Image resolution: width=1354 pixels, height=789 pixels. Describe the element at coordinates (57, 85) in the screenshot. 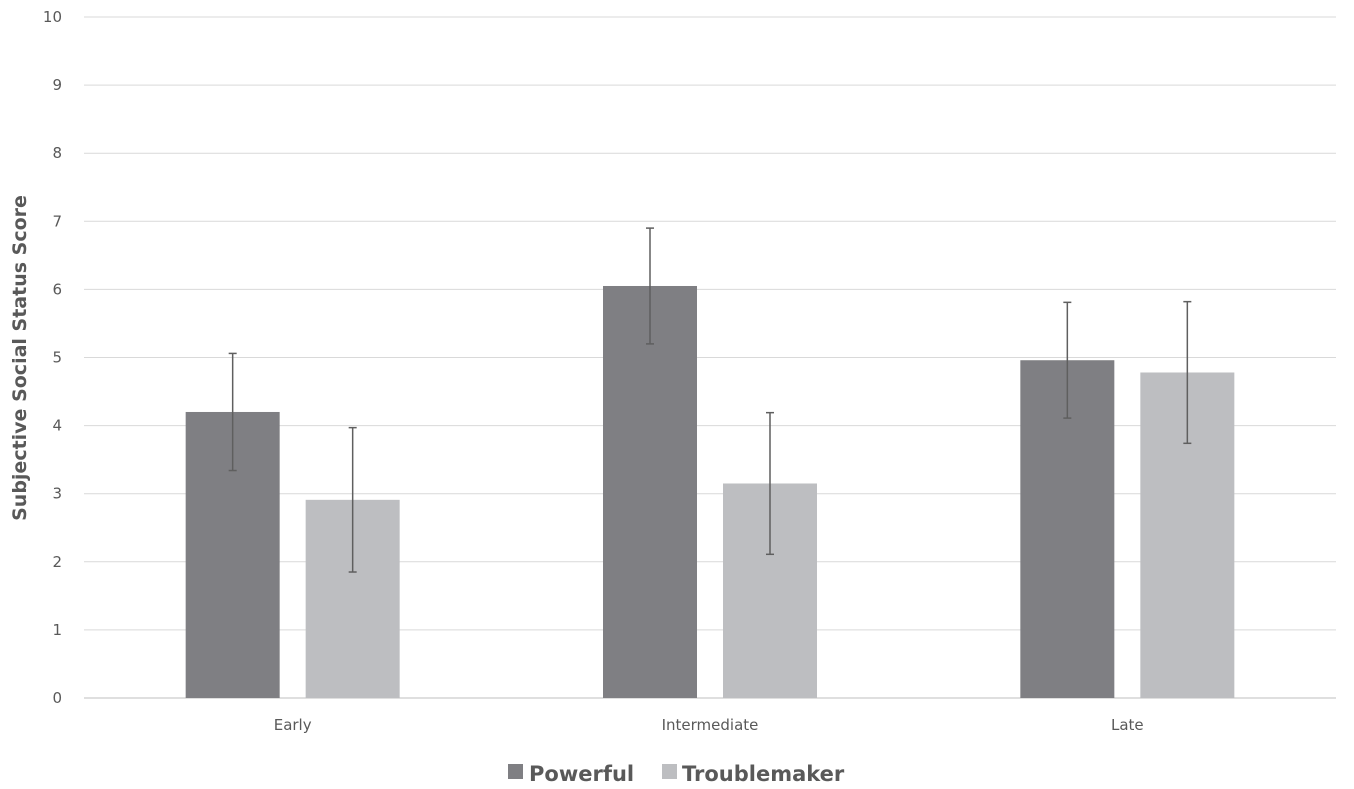

I see `y-tick-label: 9` at that location.